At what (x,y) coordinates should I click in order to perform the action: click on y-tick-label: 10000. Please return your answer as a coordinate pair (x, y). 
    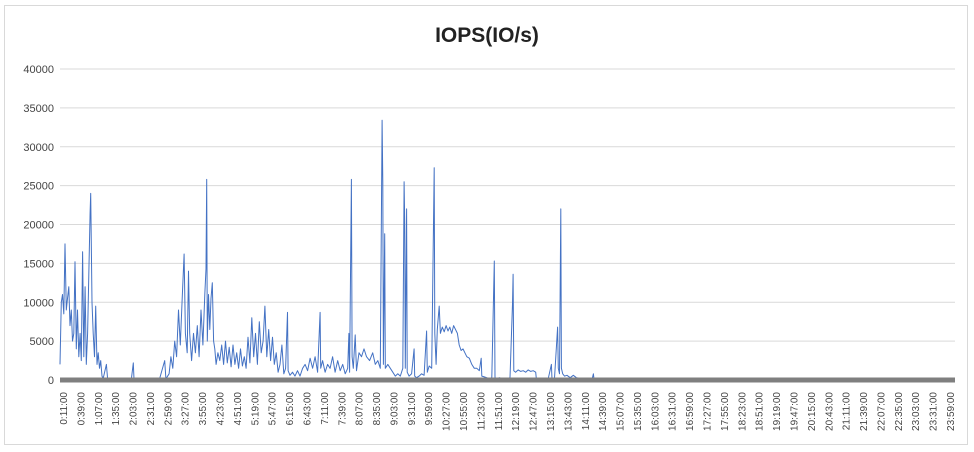
    Looking at the image, I should click on (38, 303).